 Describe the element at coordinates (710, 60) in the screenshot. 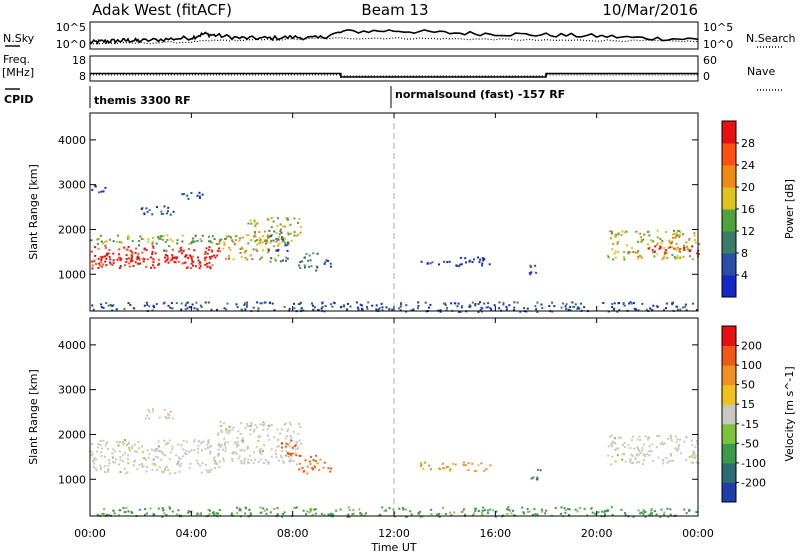

I see `nave-tick-top: 60` at that location.